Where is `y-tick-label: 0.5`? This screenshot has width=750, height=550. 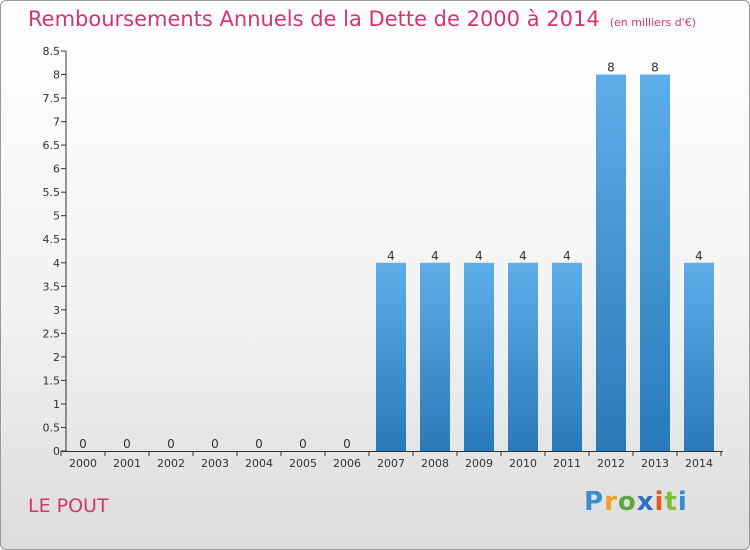
y-tick-label: 0.5 is located at coordinates (52, 427).